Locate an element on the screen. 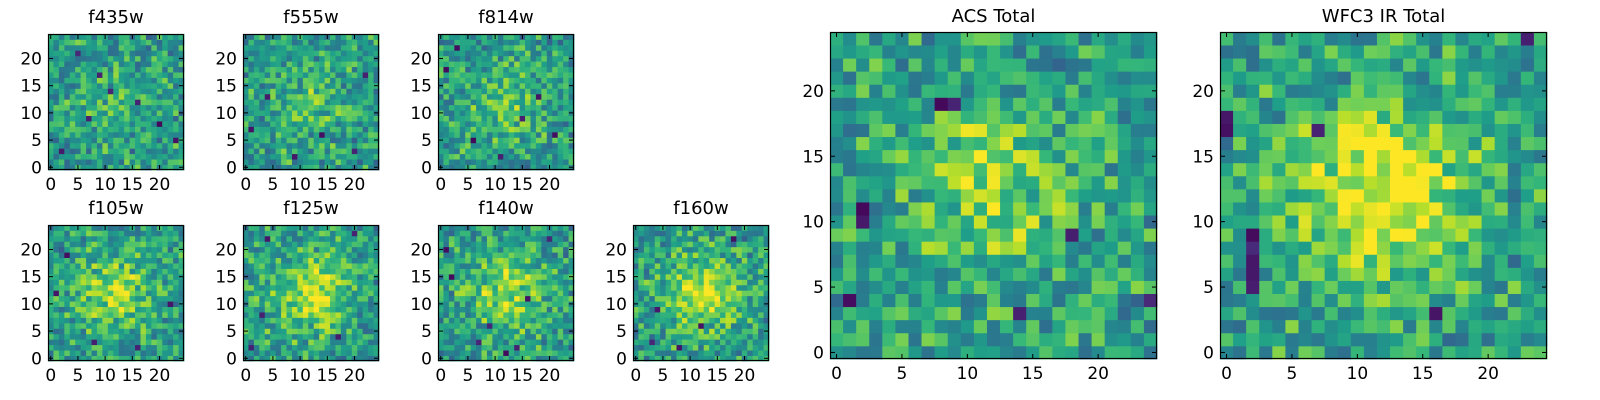 The width and height of the screenshot is (1600, 400). y-tick-label: 10 is located at coordinates (31, 114).